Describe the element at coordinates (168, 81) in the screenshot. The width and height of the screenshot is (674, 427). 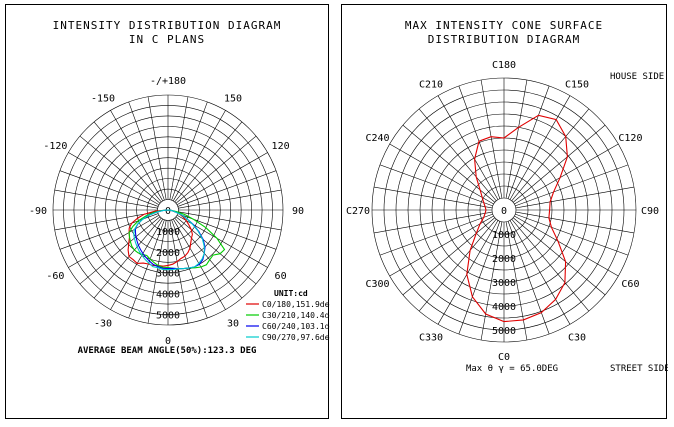
I see `angle-label: -/+180` at that location.